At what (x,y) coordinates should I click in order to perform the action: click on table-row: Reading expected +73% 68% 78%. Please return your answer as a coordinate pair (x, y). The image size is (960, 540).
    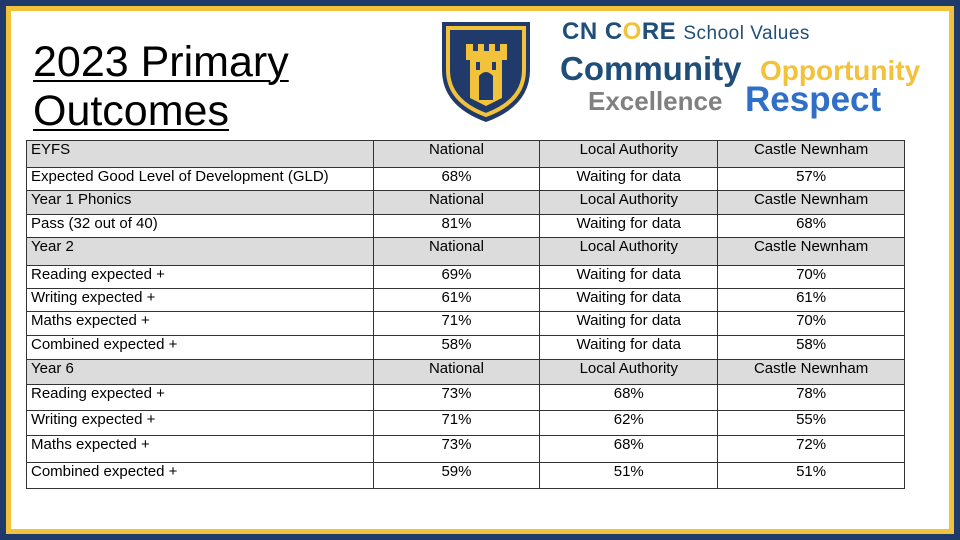
    Looking at the image, I should click on (465, 397).